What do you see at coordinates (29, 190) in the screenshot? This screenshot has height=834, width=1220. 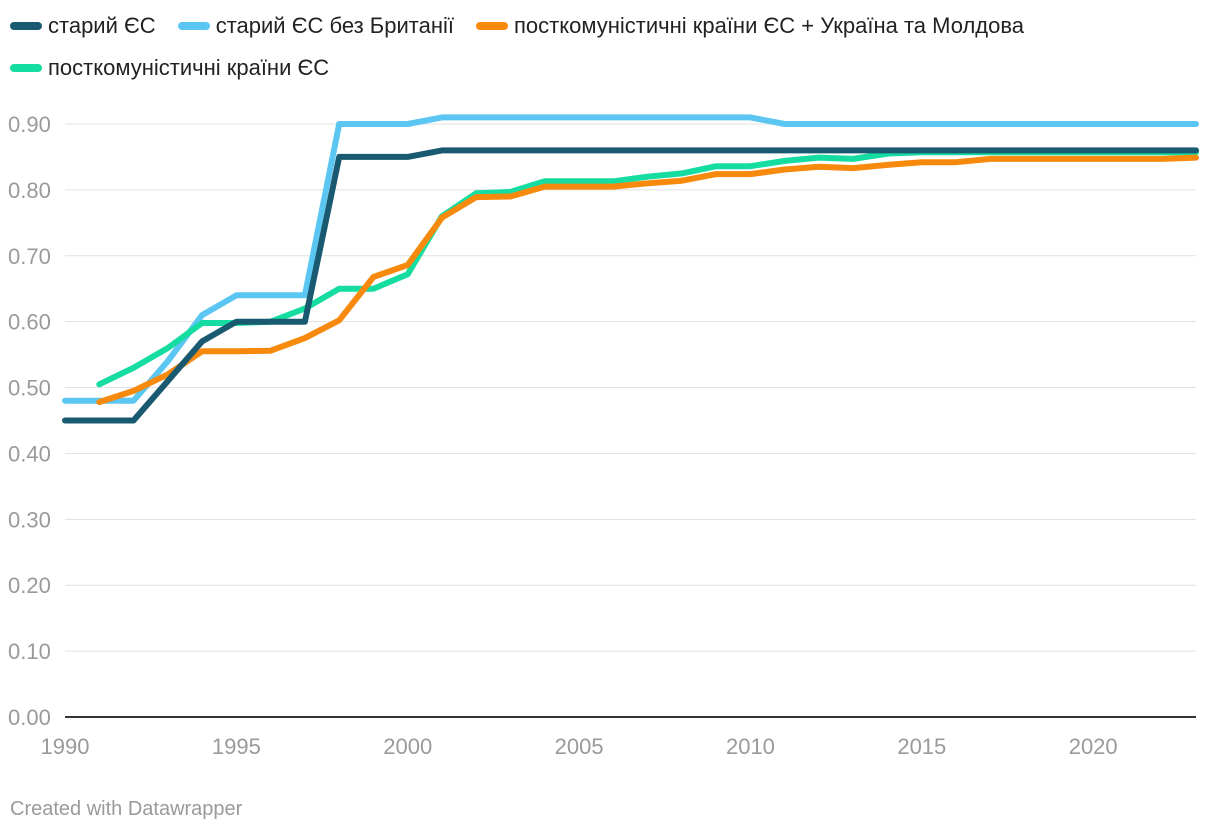 I see `y-tick-label: 0.80` at bounding box center [29, 190].